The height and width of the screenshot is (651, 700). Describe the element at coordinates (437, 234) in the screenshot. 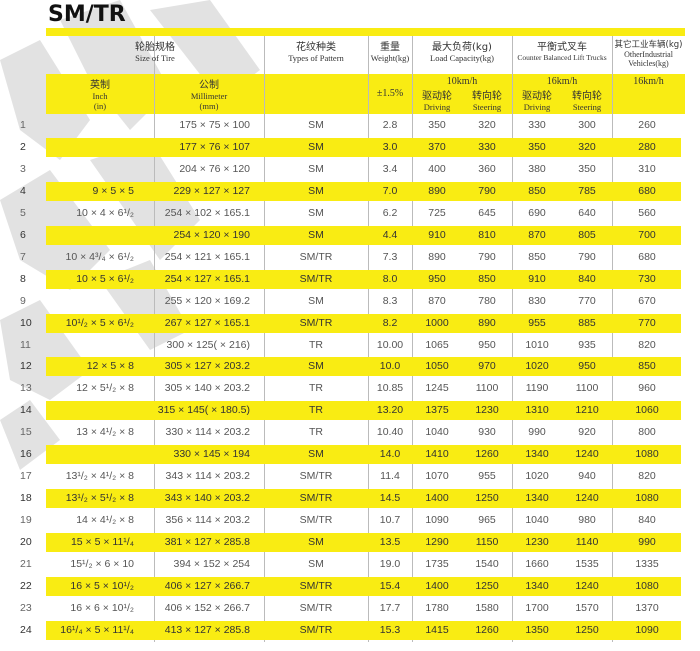

I see `load-driving: 910` at that location.